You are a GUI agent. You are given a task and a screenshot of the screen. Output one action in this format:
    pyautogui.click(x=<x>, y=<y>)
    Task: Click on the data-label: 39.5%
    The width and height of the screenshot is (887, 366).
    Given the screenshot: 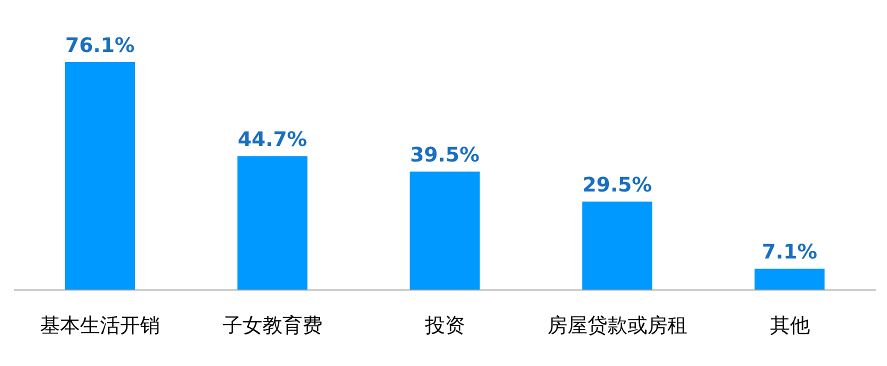 What is the action you would take?
    pyautogui.click(x=445, y=154)
    